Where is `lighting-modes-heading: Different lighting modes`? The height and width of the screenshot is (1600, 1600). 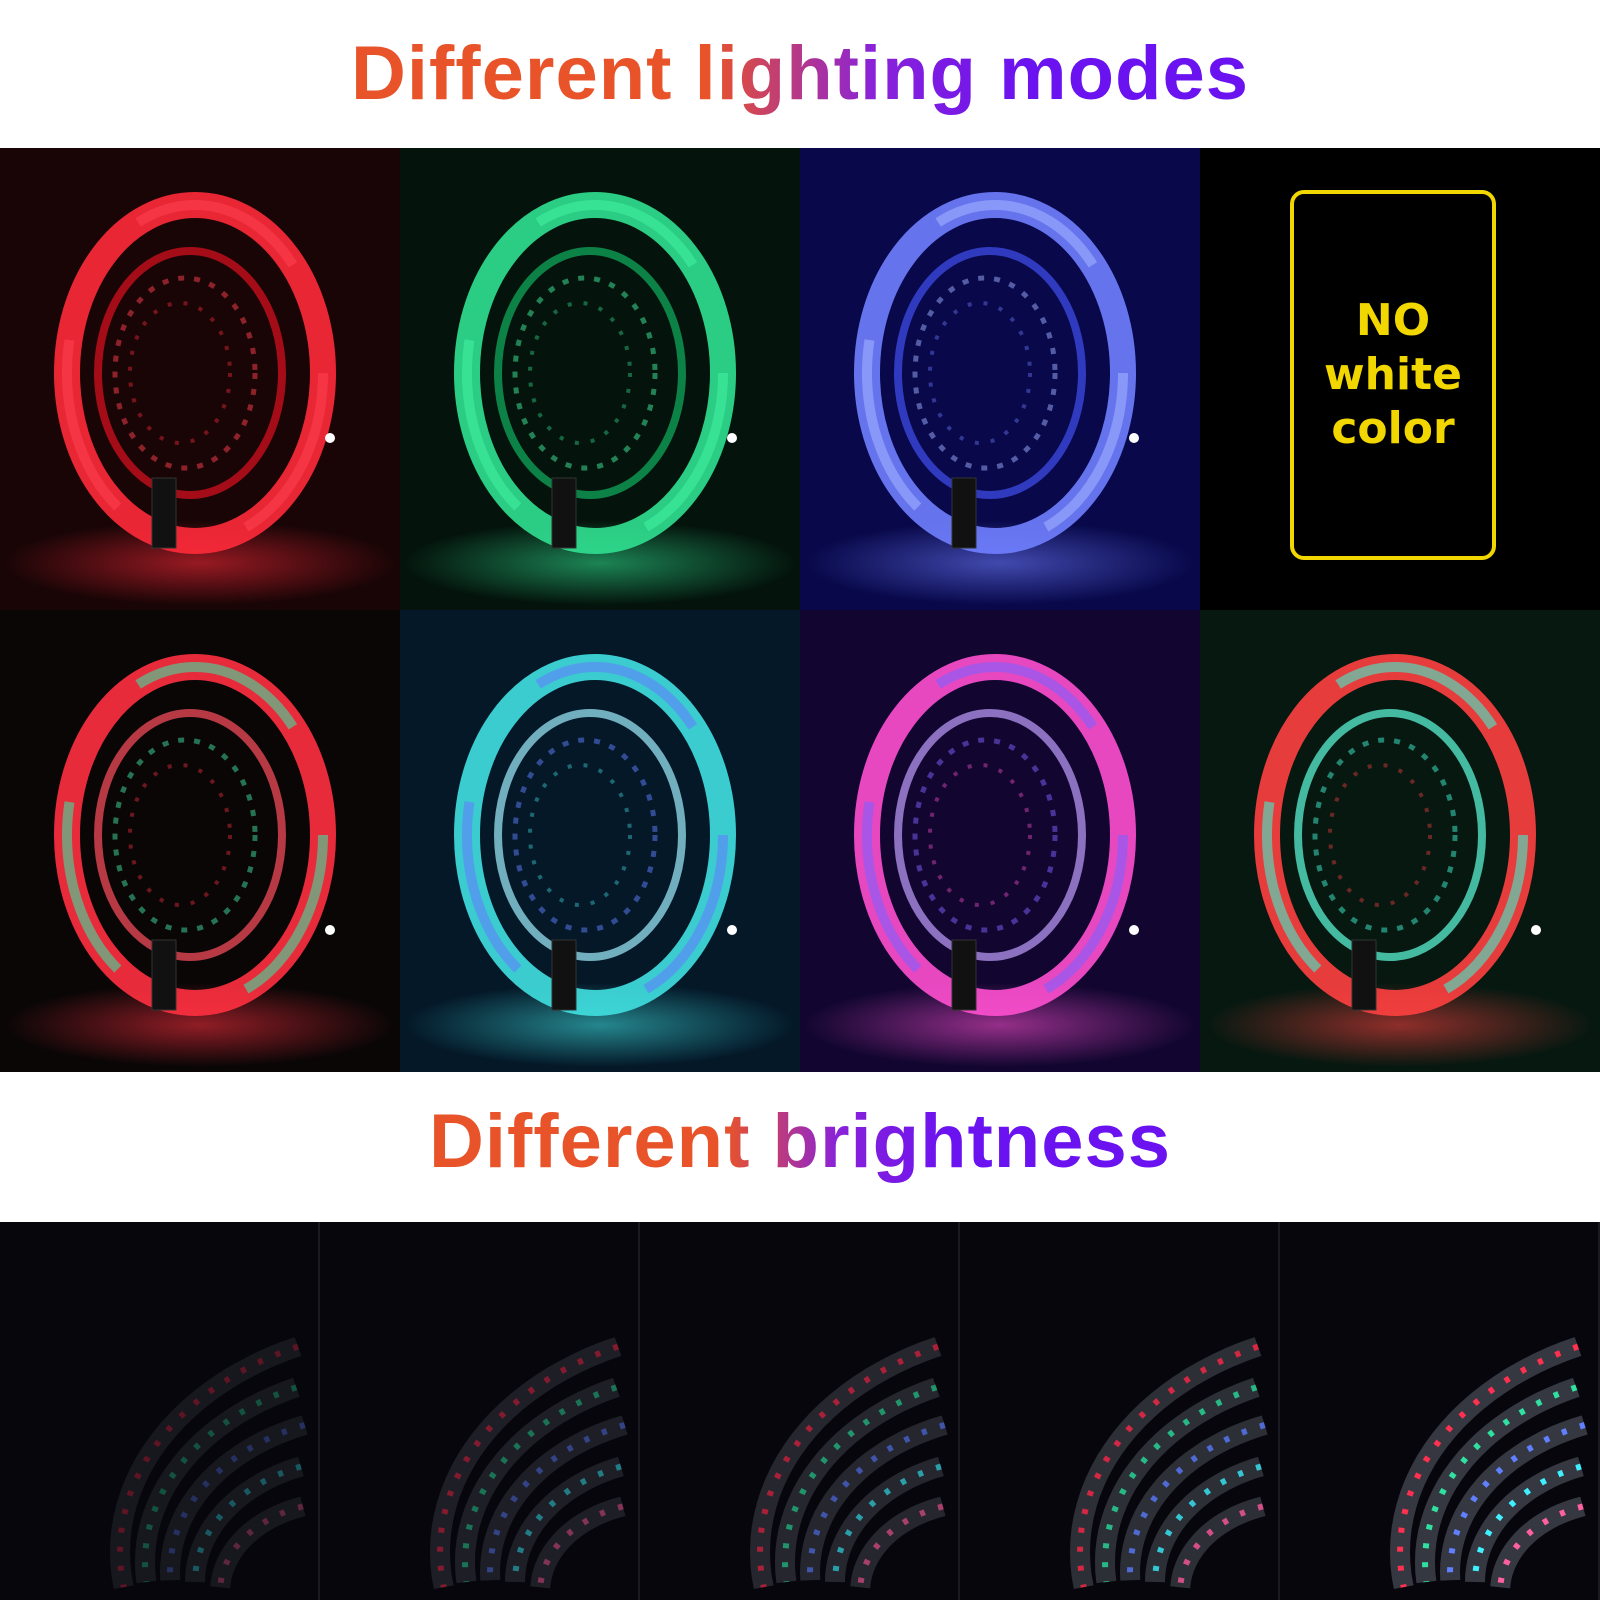 lighting-modes-heading: Different lighting modes is located at coordinates (800, 73).